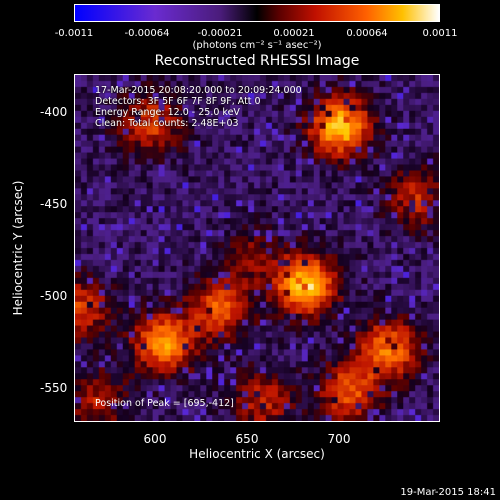 This screenshot has width=500, height=500. What do you see at coordinates (18, 248) in the screenshot?
I see `y-axis-label: Heliocentric Y (arcsec)` at bounding box center [18, 248].